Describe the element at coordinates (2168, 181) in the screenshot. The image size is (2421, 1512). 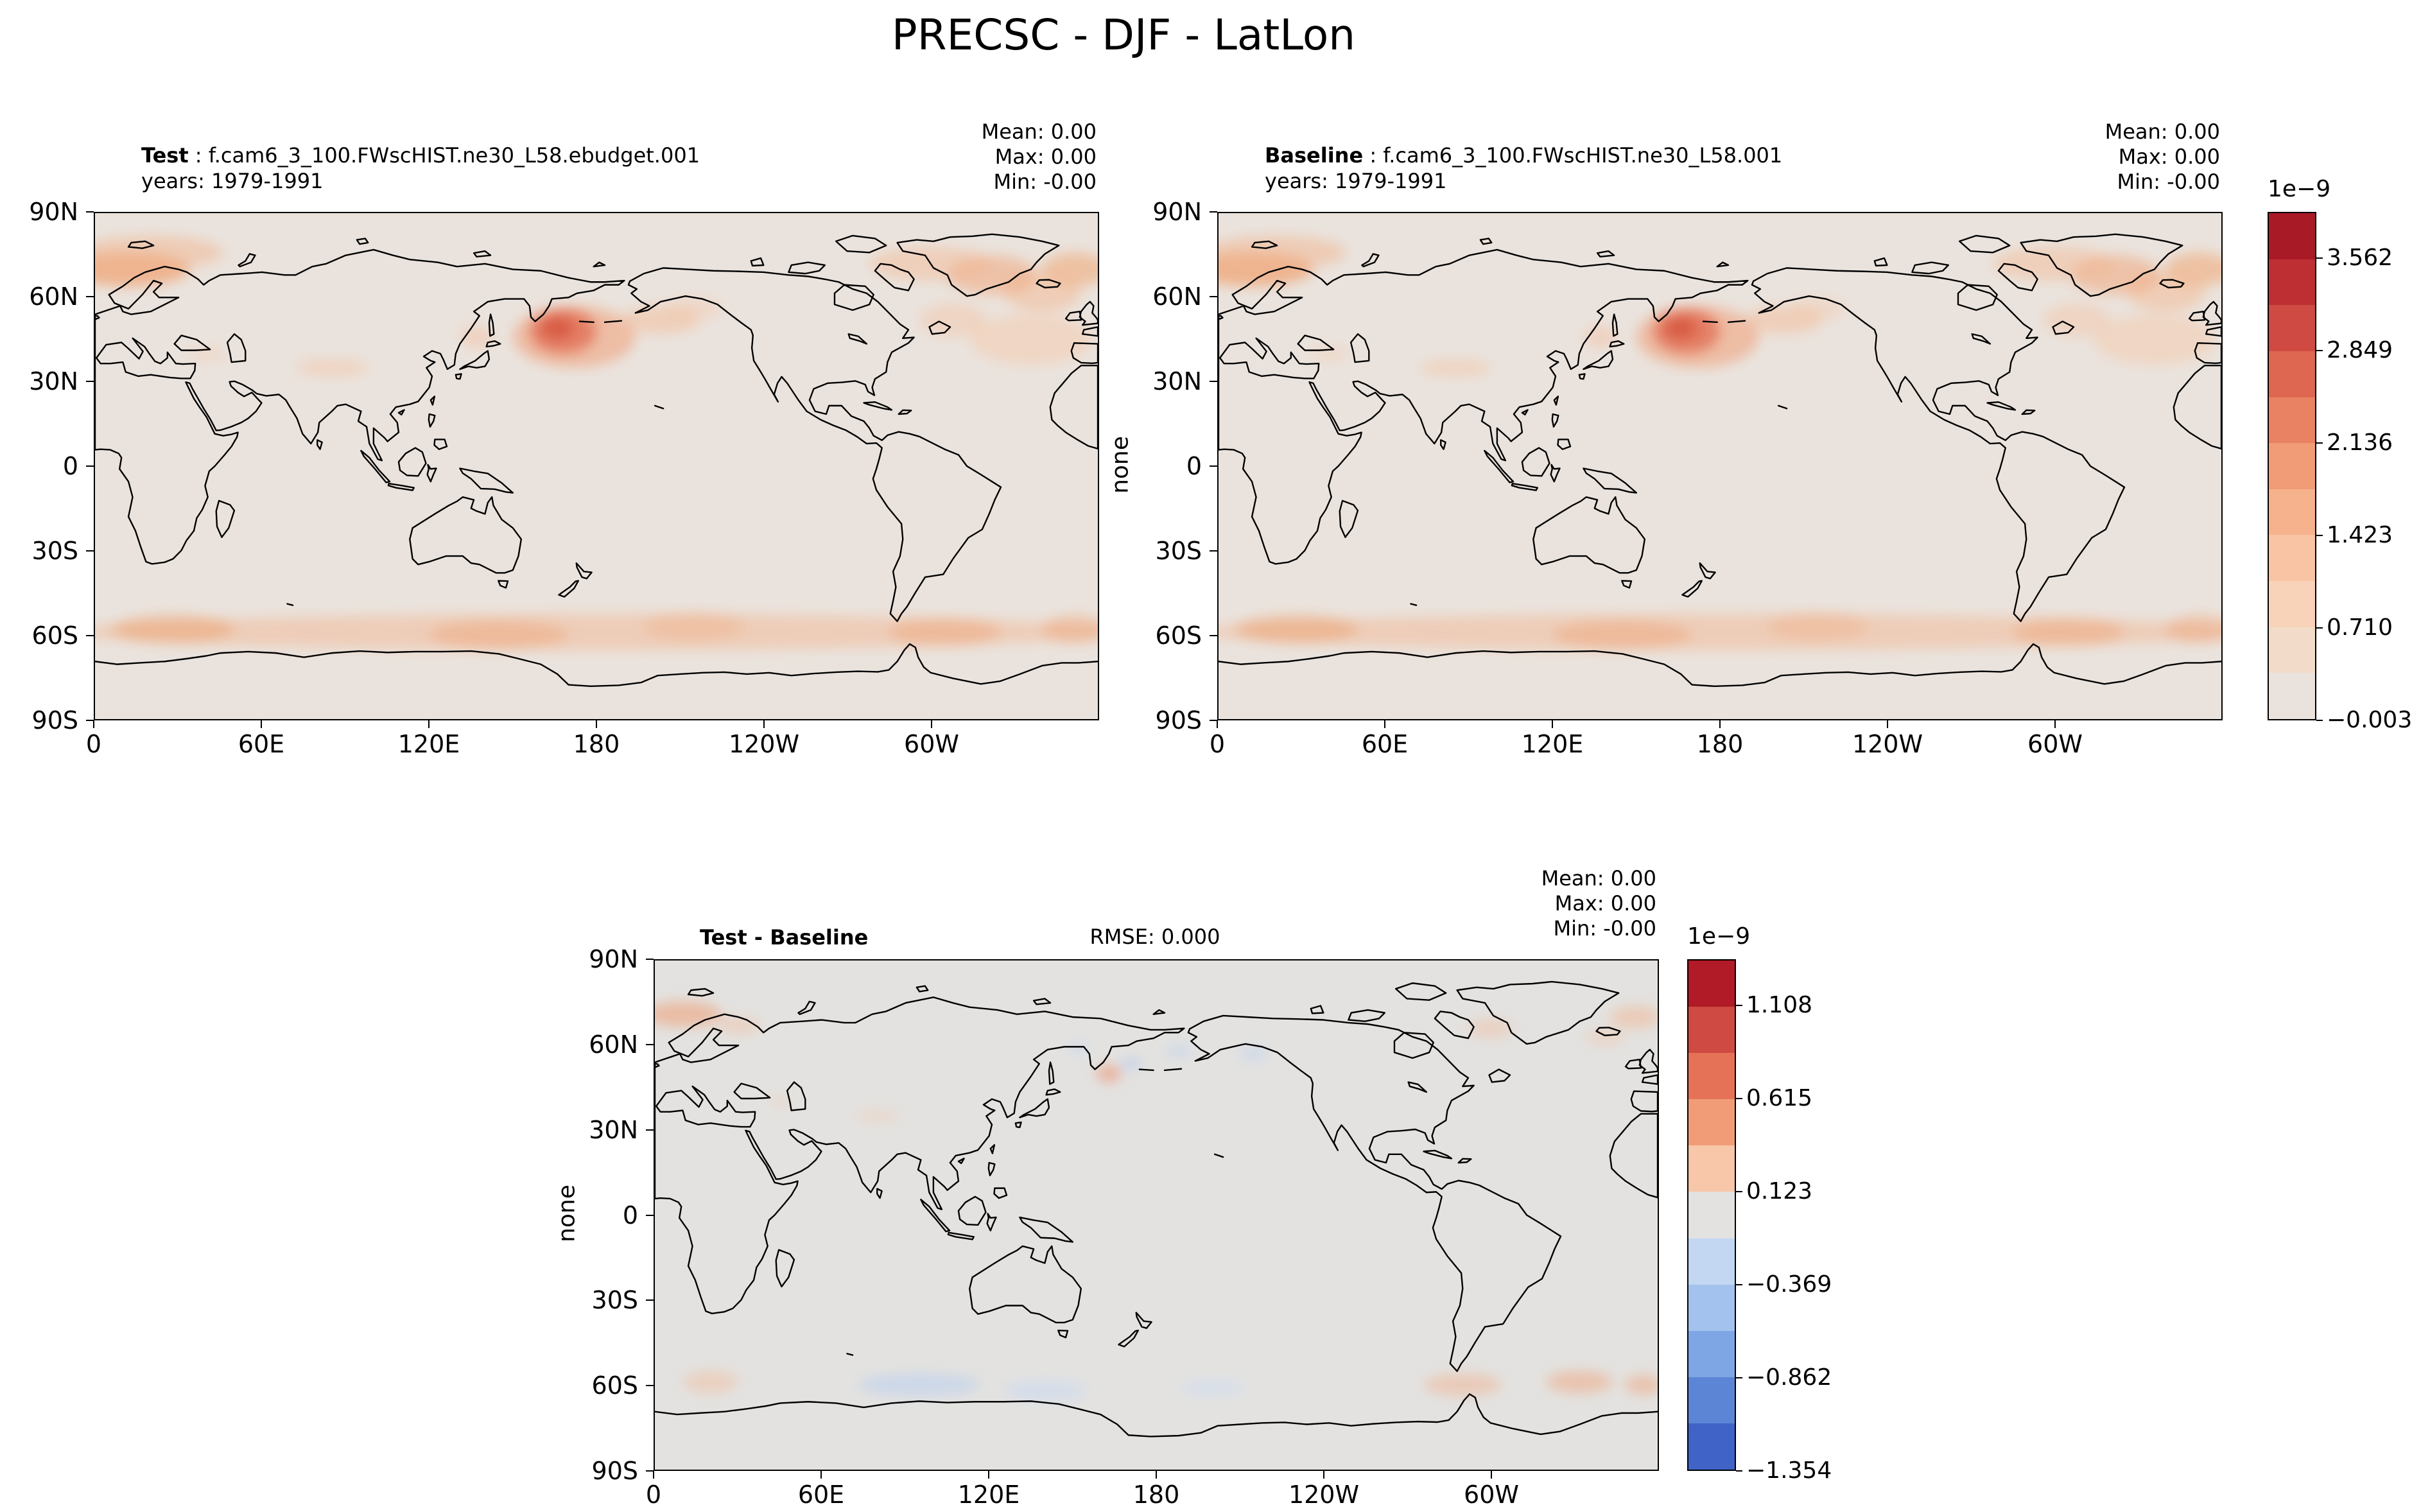
I see `baseline-stat-min: Min: -0.00` at that location.